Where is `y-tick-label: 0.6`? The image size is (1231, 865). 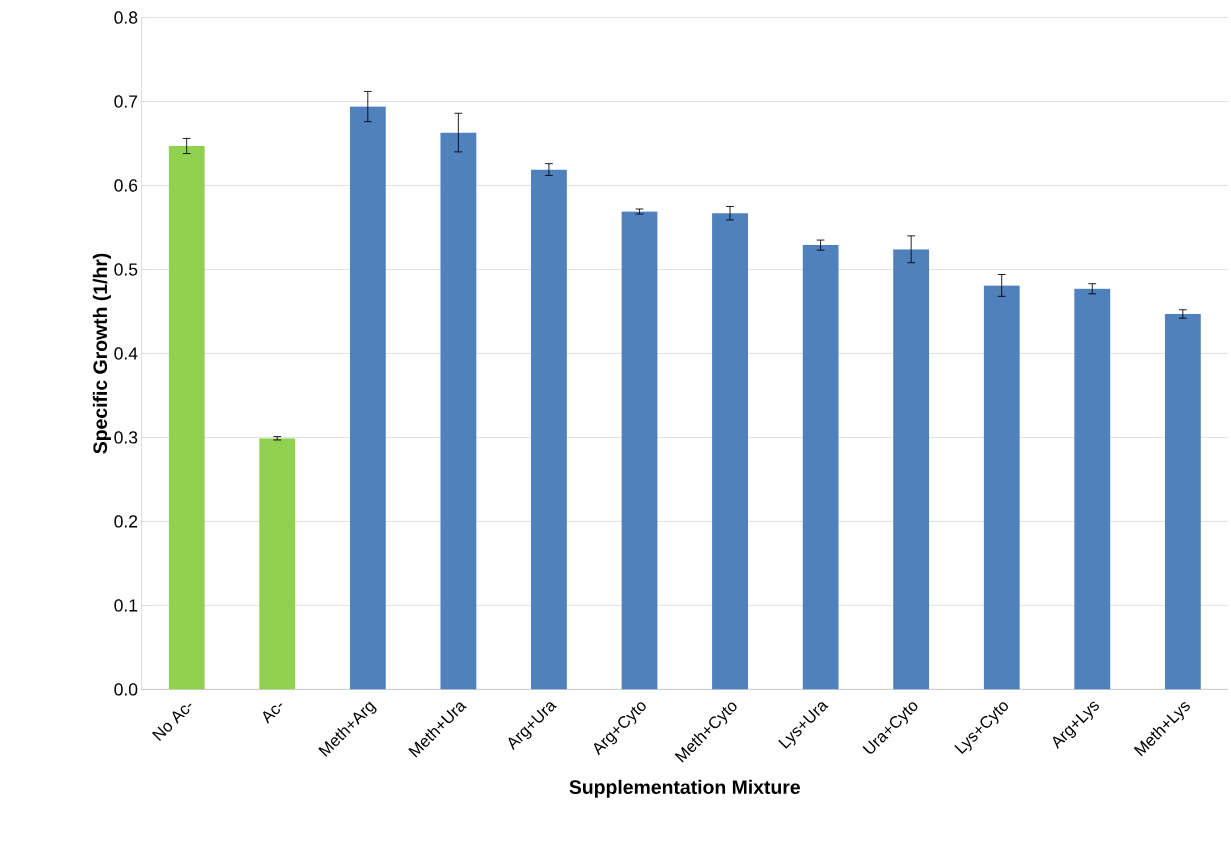
y-tick-label: 0.6 is located at coordinates (126, 185).